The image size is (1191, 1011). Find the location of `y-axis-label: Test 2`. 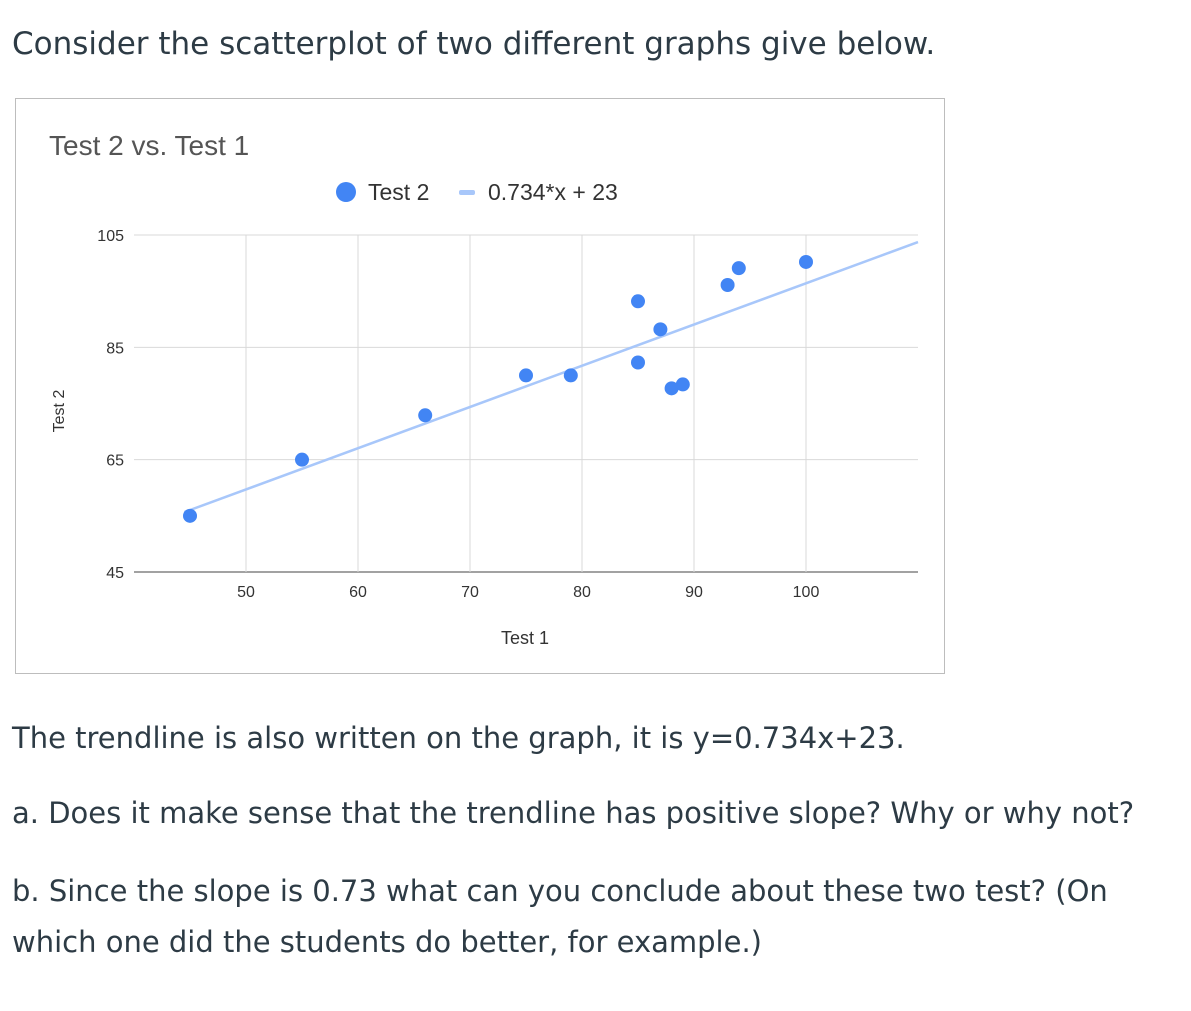

y-axis-label: Test 2 is located at coordinates (59, 411).